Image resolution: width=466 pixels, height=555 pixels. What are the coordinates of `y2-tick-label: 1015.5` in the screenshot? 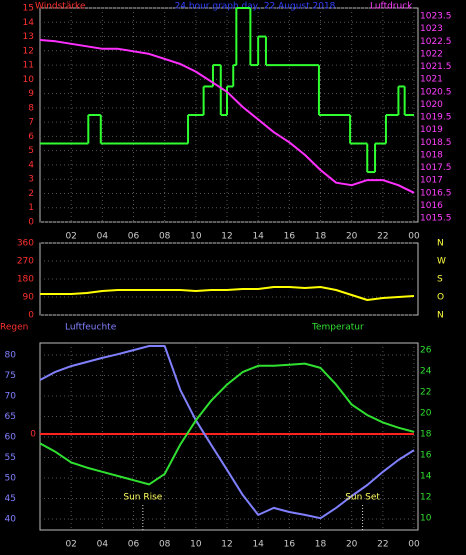 It's located at (436, 219).